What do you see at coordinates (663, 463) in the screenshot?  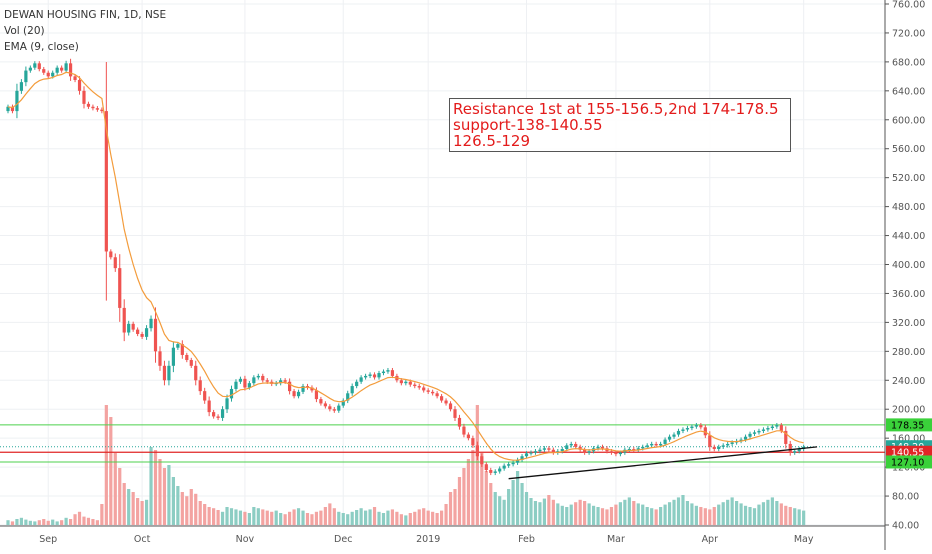 I see `trendline` at bounding box center [663, 463].